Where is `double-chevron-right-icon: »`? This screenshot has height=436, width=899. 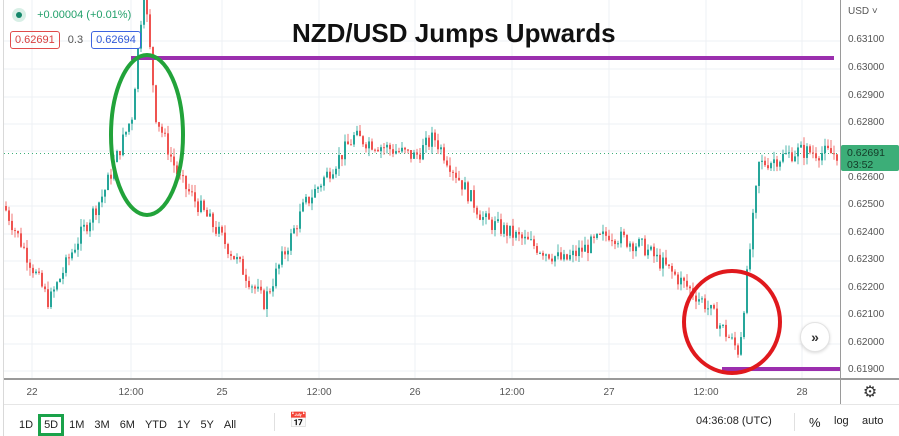 double-chevron-right-icon: » is located at coordinates (815, 337).